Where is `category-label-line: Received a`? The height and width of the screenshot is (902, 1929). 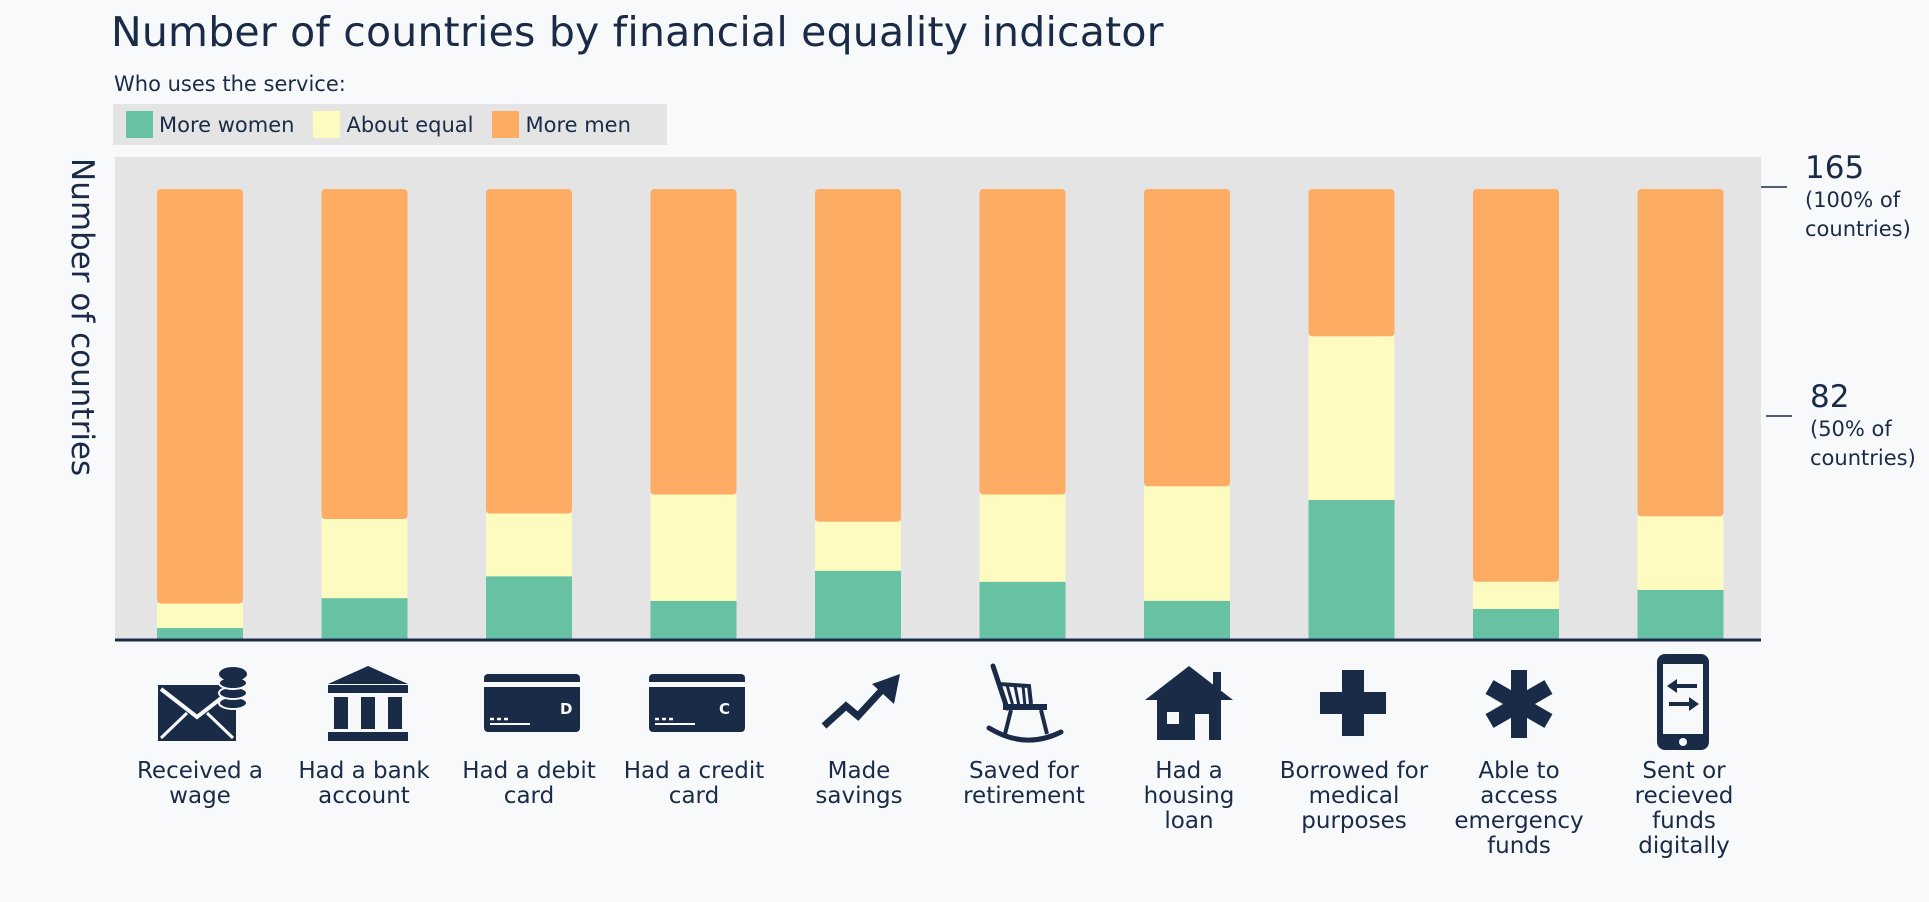 category-label-line: Received a is located at coordinates (200, 771).